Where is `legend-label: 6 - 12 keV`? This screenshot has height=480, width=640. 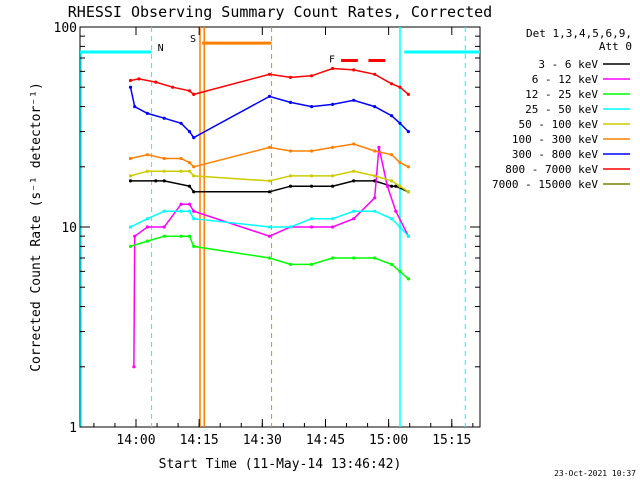
legend-label: 6 - 12 keV is located at coordinates (565, 79).